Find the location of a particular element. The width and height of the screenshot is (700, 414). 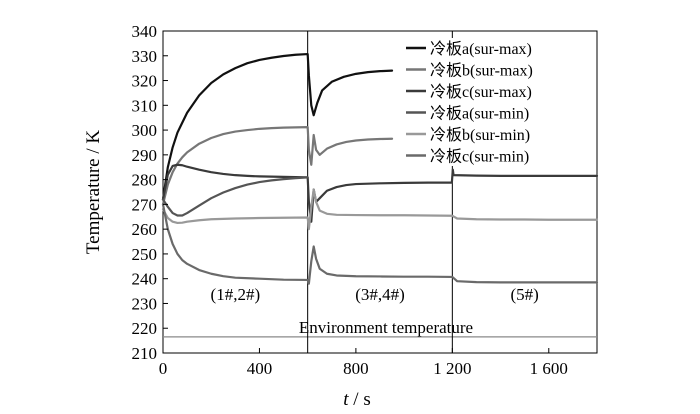

x-tick-label: 0 is located at coordinates (163, 368).